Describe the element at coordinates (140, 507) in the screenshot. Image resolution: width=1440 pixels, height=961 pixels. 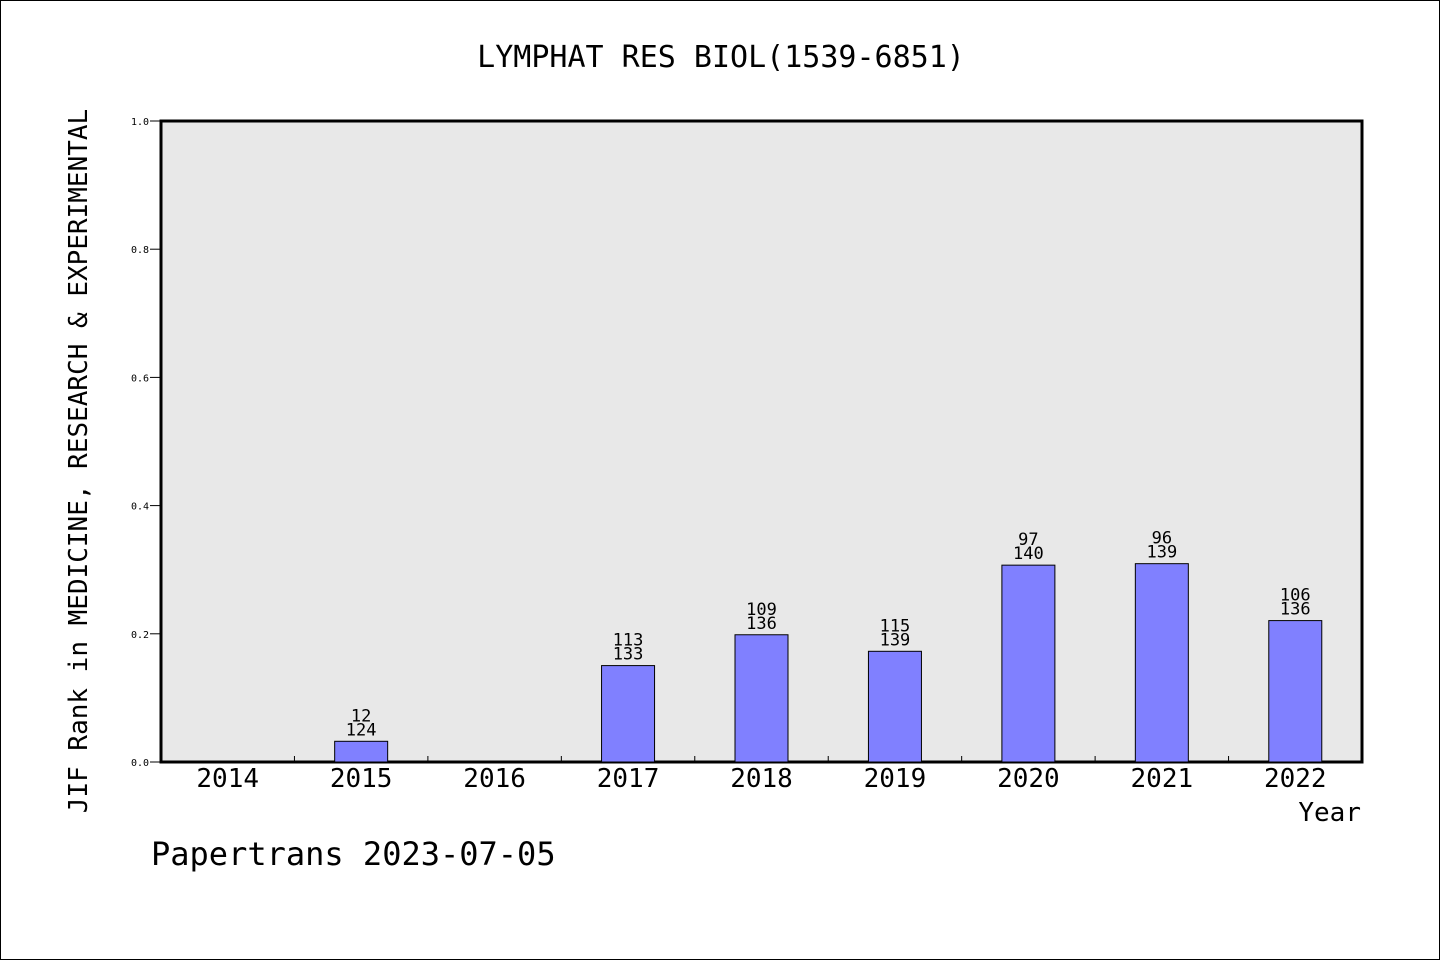
I see `y-tick-label: 0.4` at that location.